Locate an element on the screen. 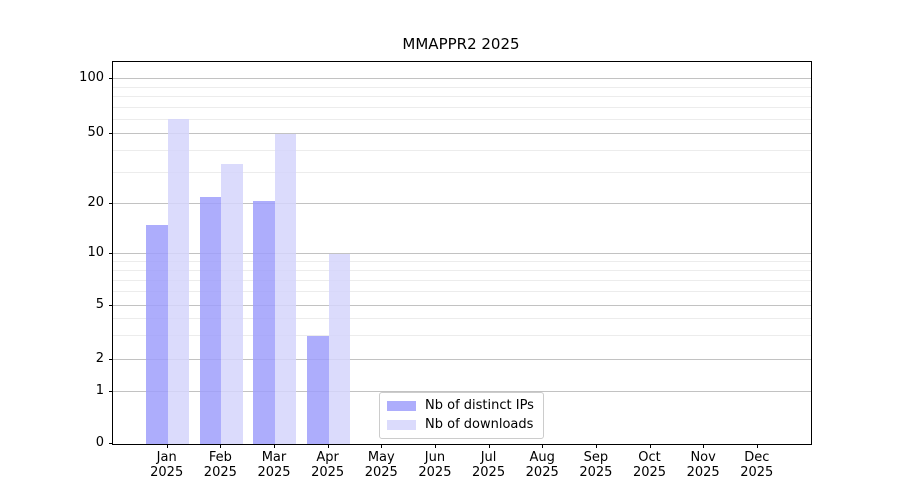 The image size is (900, 500). x-tick-mark-aug is located at coordinates (543, 446).